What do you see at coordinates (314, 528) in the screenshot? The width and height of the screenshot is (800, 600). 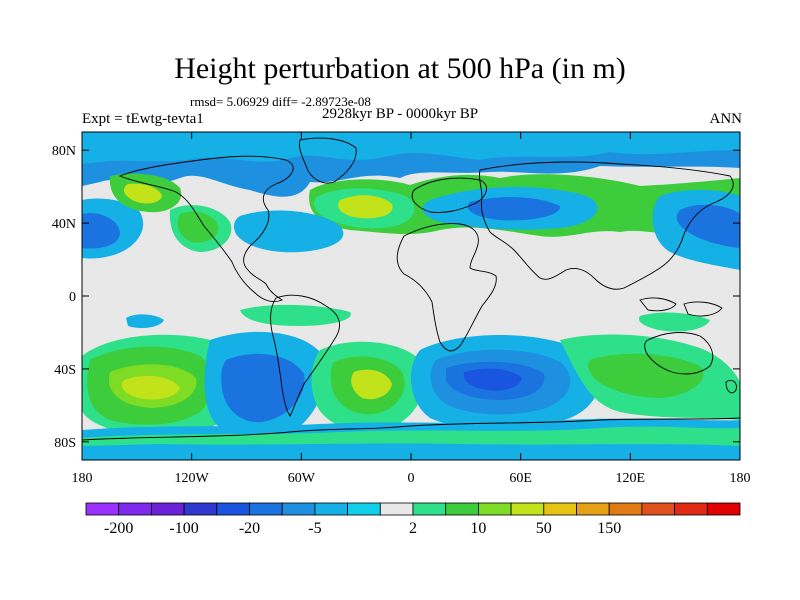 I see `colorbar-label: -5` at bounding box center [314, 528].